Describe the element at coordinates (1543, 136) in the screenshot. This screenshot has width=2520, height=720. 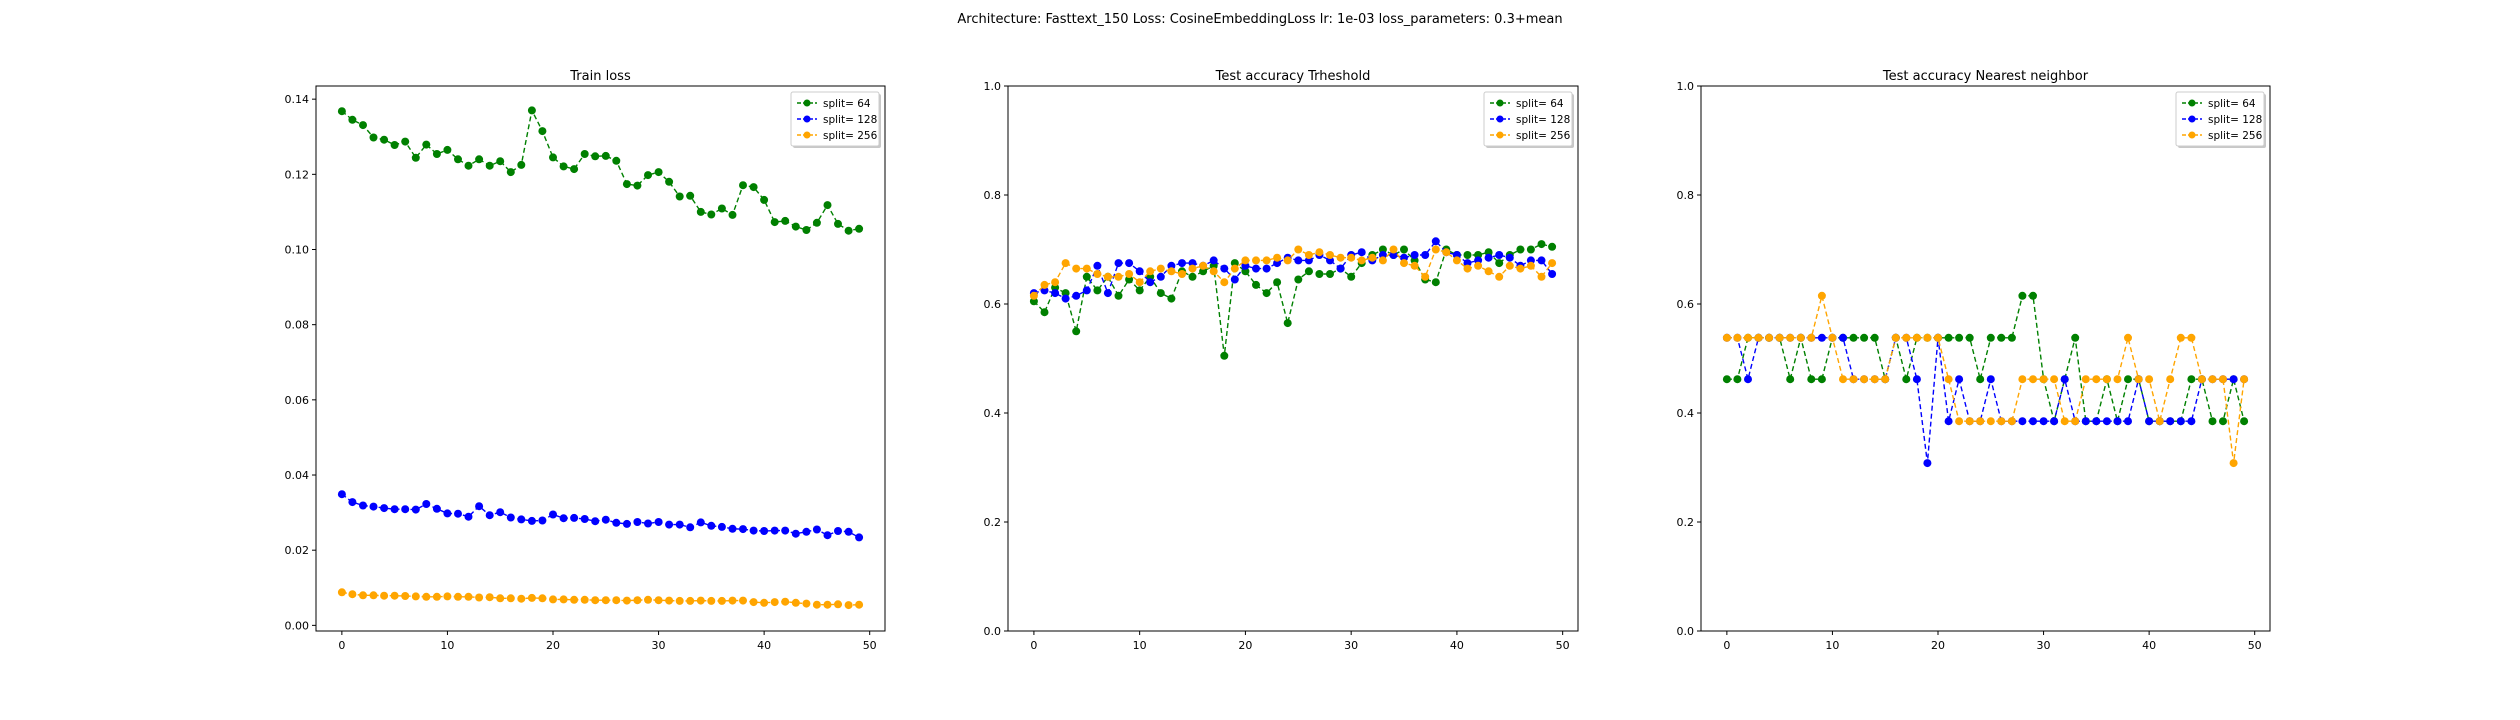
I see `legend-label: split= 256` at that location.